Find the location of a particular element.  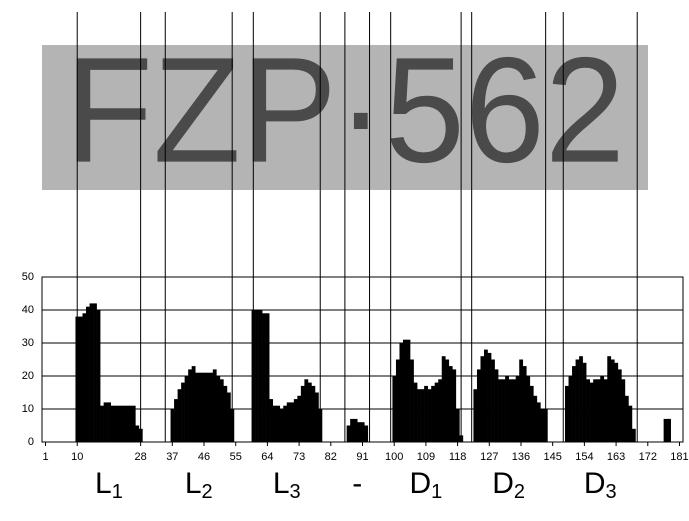

segment-label: D3 is located at coordinates (600, 485).